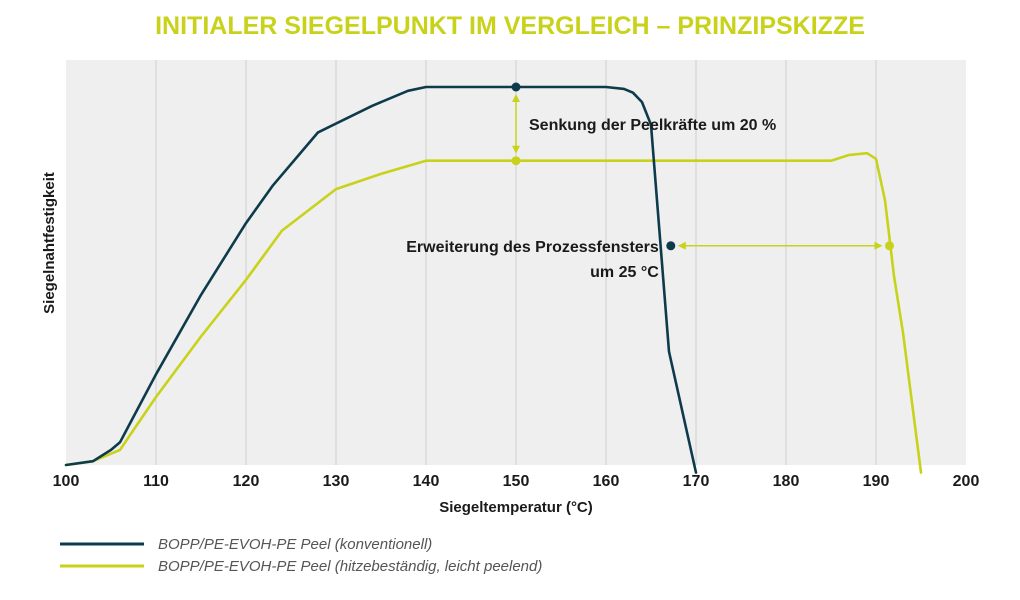 The width and height of the screenshot is (1020, 600). Describe the element at coordinates (876, 481) in the screenshot. I see `x-tick-label: 190` at that location.